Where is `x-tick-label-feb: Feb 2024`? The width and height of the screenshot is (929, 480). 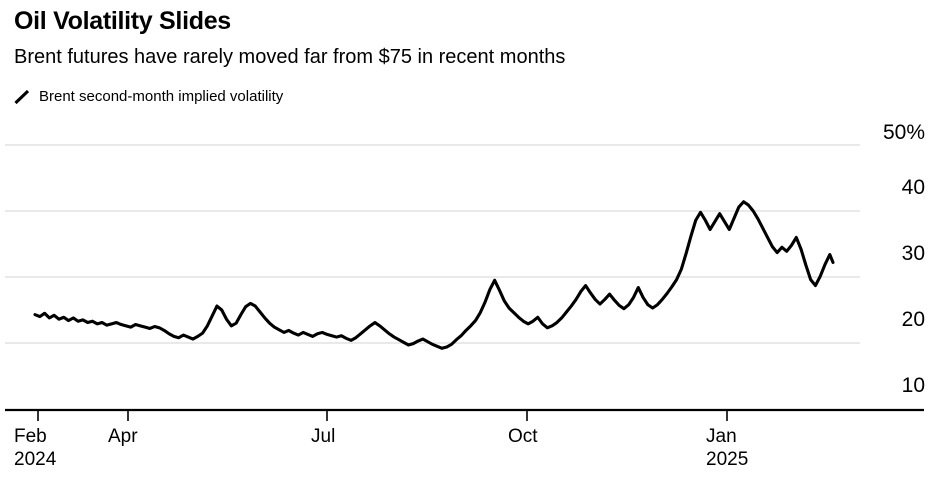
x-tick-label-feb: Feb 2024 is located at coordinates (35, 448).